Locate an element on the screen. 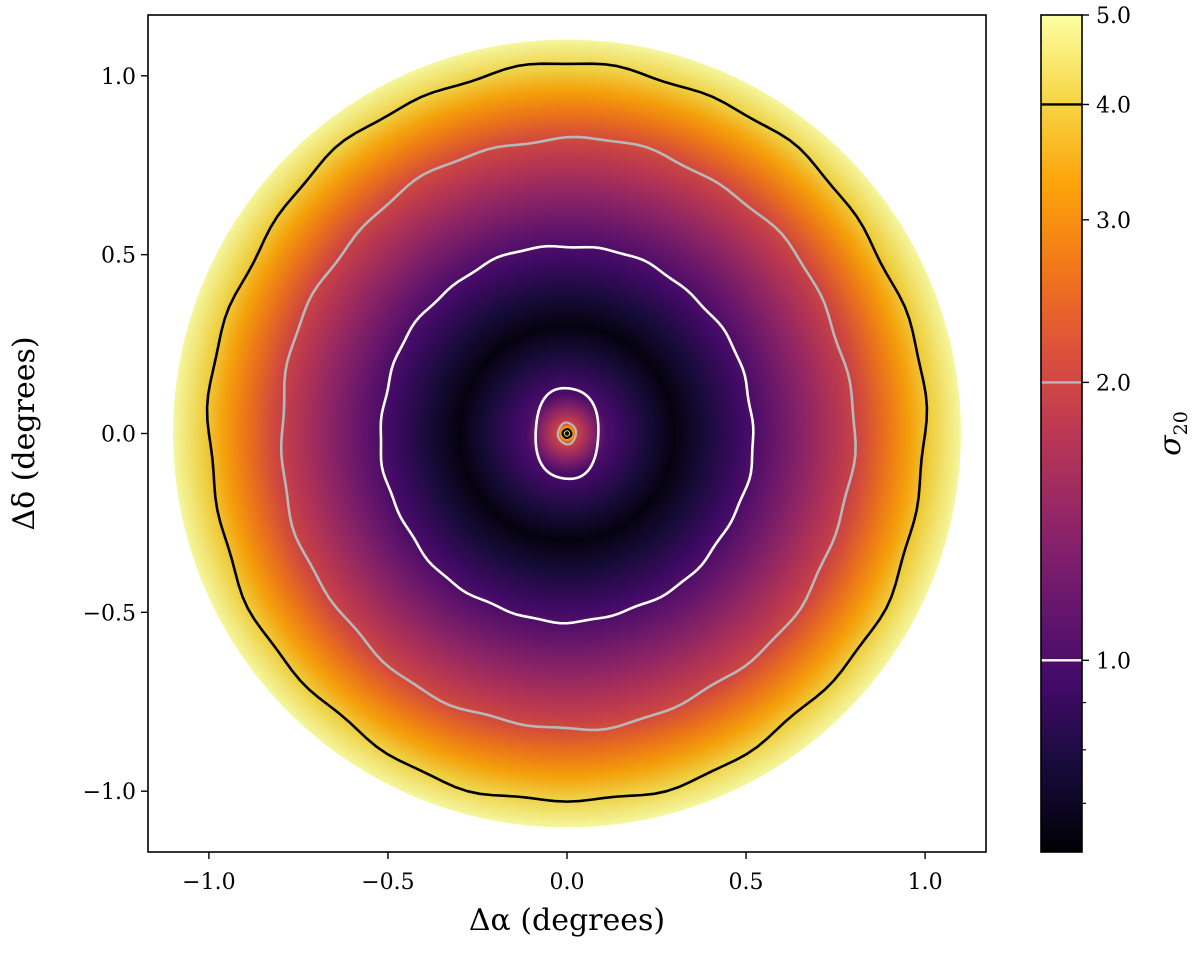  x-tick-label: 0.0 is located at coordinates (567, 882).